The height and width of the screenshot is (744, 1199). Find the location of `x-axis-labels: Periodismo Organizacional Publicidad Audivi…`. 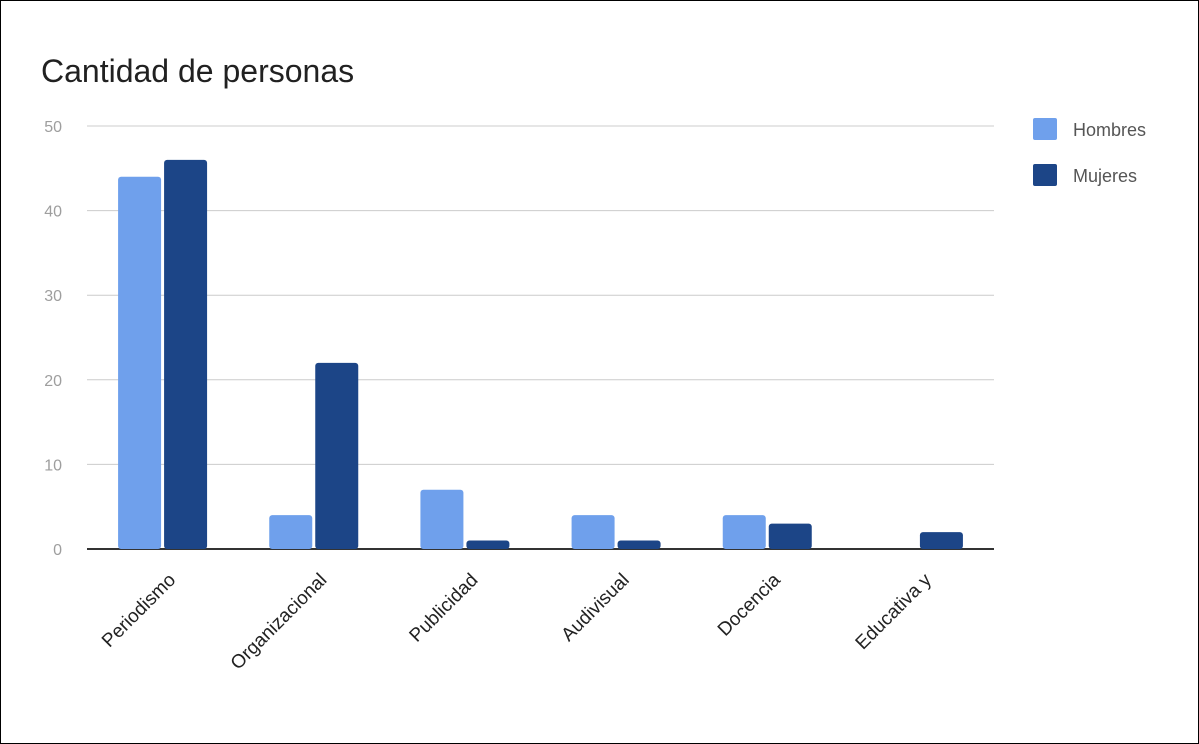

x-axis-labels: Periodismo Organizacional Publicidad Audivi… is located at coordinates (517, 621).